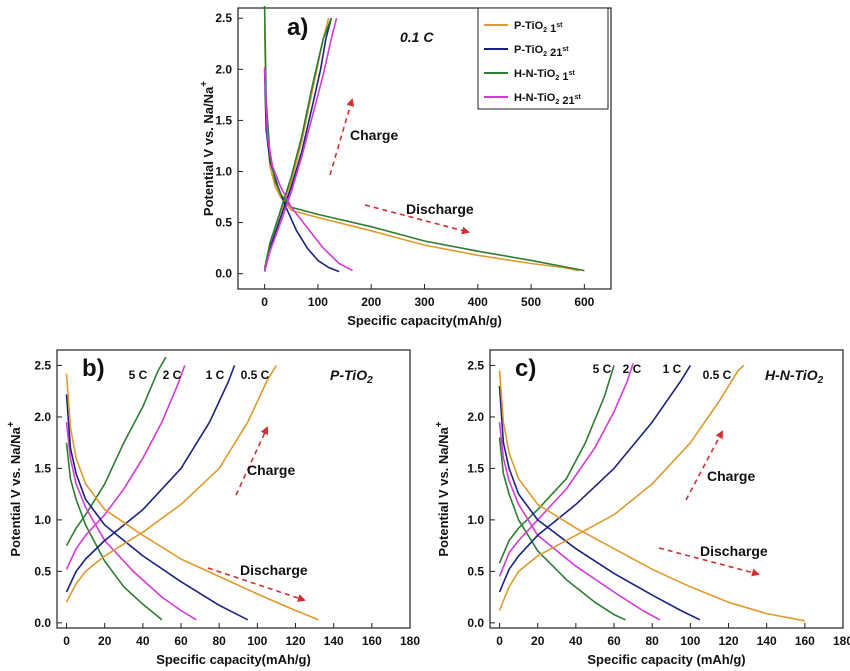  Describe the element at coordinates (478, 302) in the screenshot. I see `x-tick-label: 400` at that location.